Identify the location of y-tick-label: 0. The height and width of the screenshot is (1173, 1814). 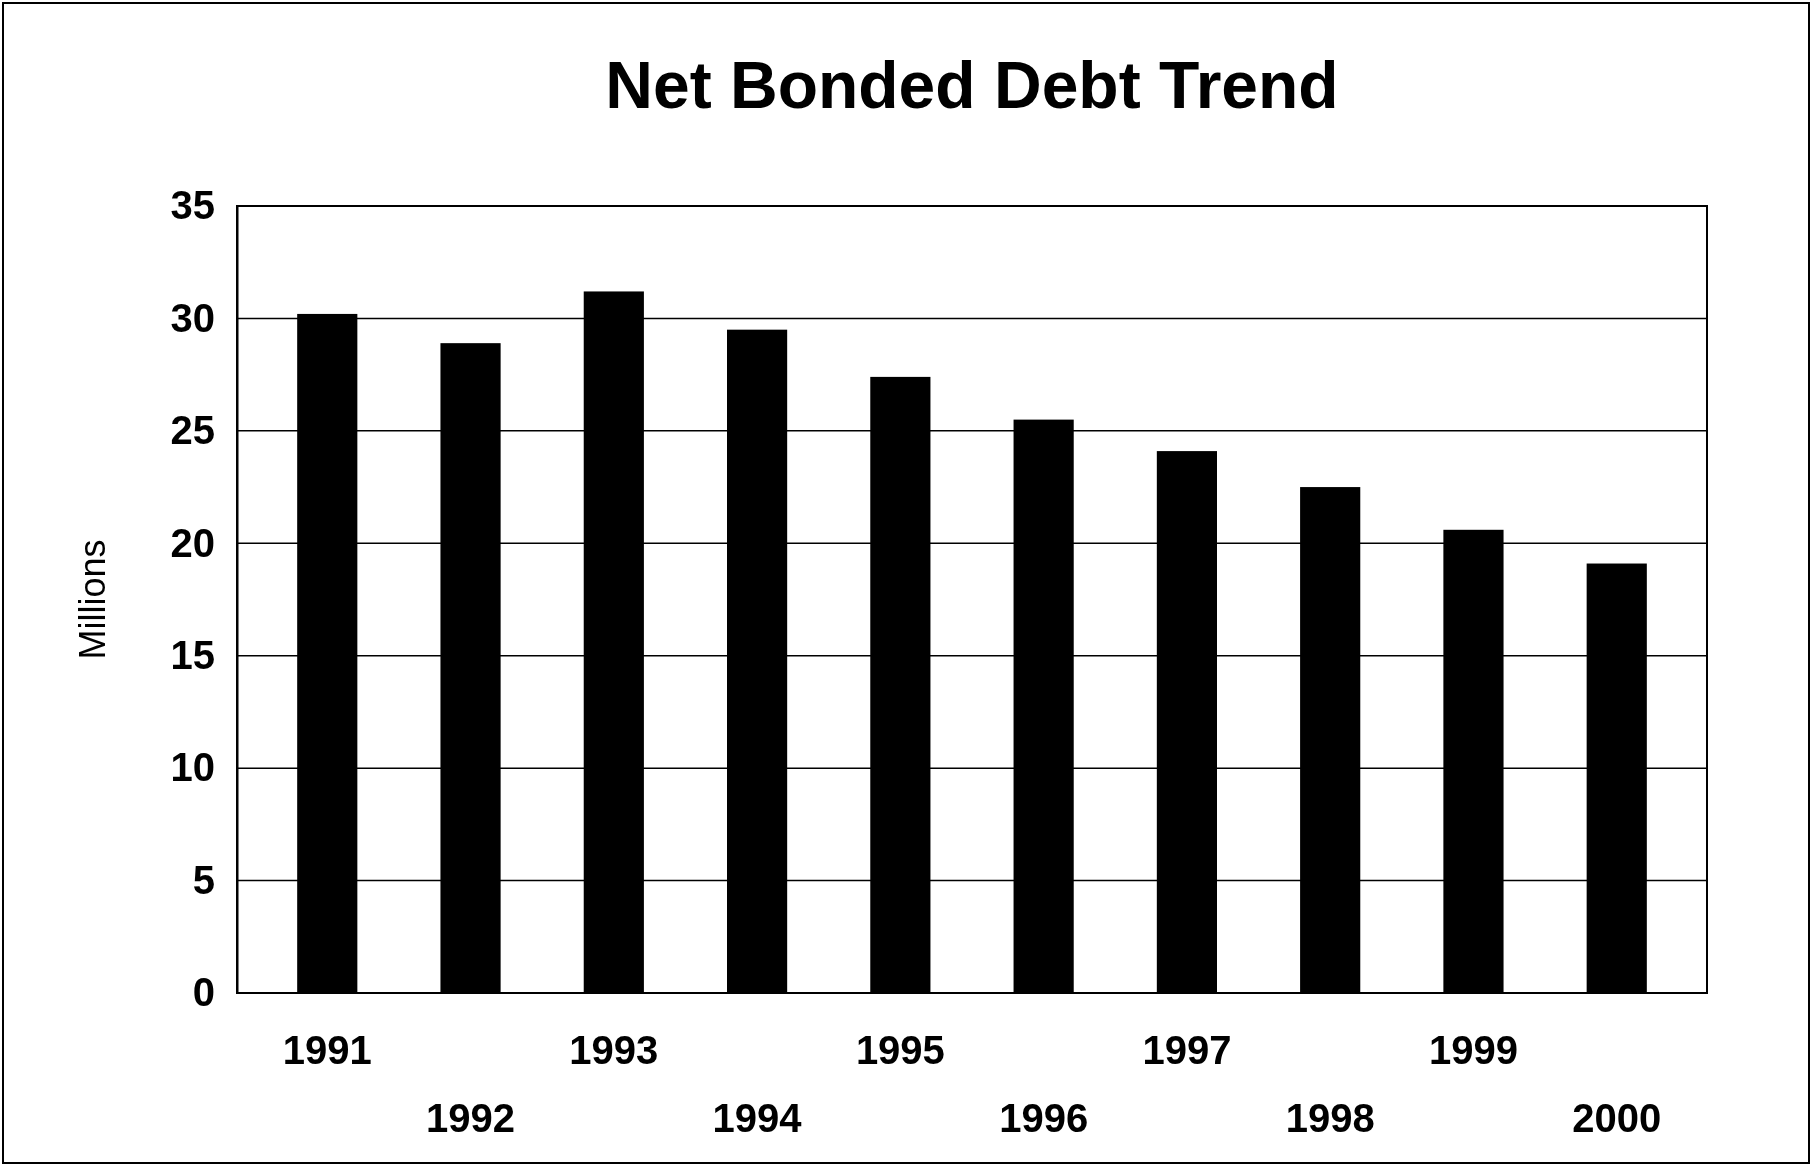
(203, 992).